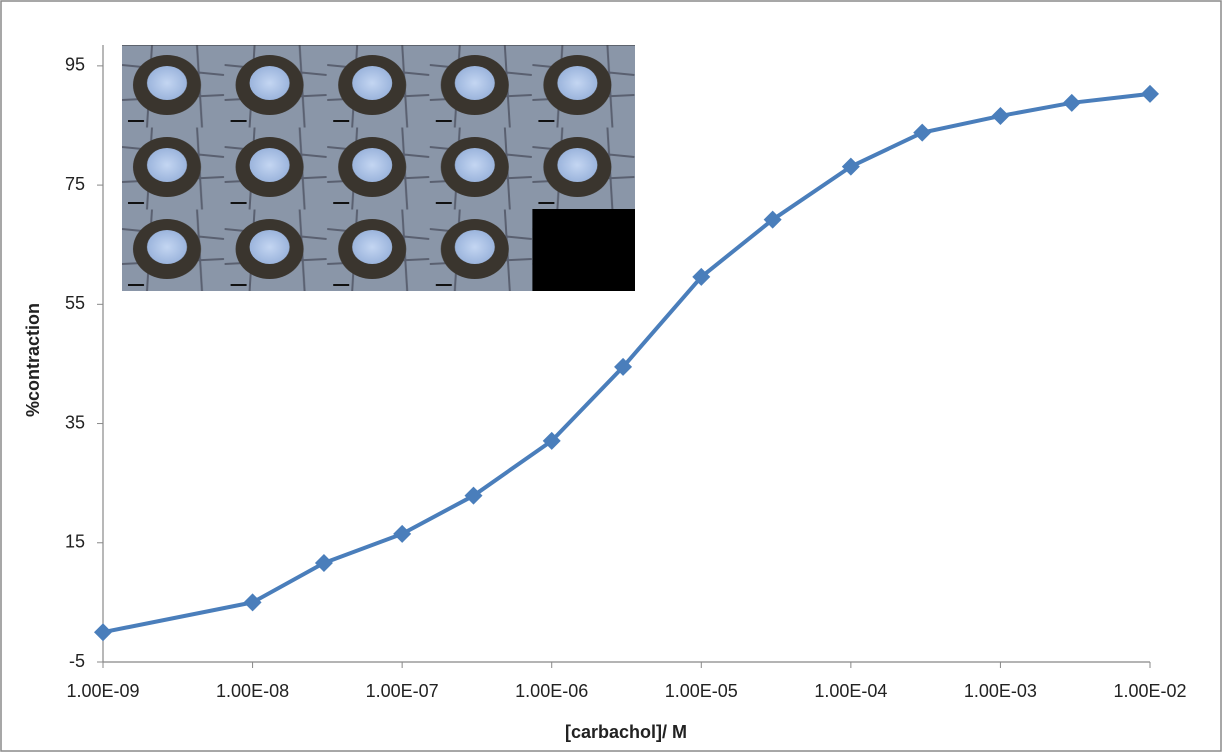 The image size is (1222, 752). Describe the element at coordinates (75, 303) in the screenshot. I see `y-tick-label: 55` at that location.